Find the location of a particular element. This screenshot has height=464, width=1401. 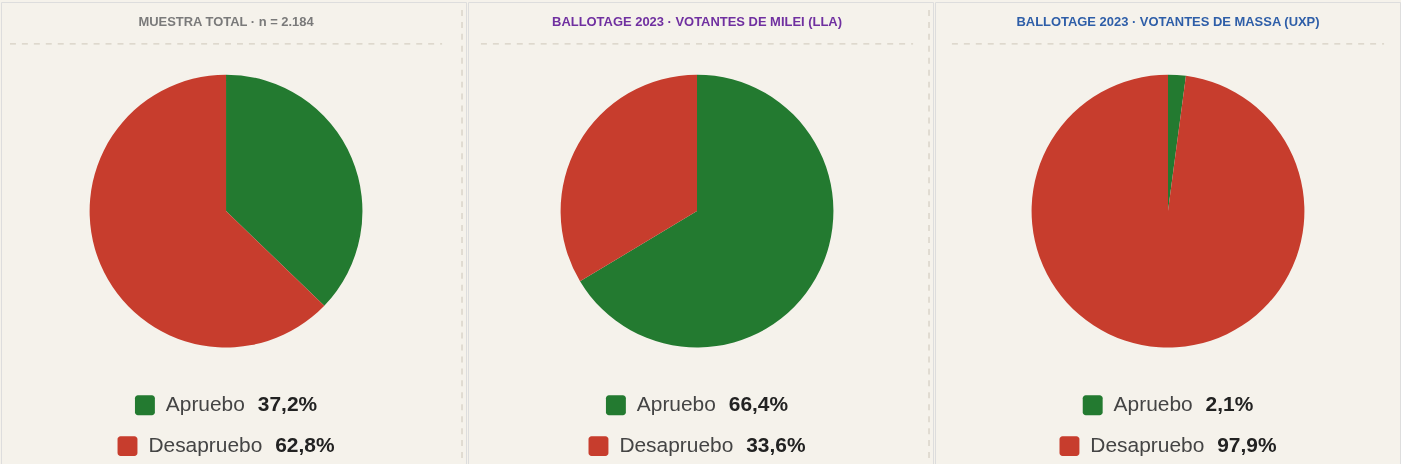

data-label: 2,1% is located at coordinates (1229, 404).